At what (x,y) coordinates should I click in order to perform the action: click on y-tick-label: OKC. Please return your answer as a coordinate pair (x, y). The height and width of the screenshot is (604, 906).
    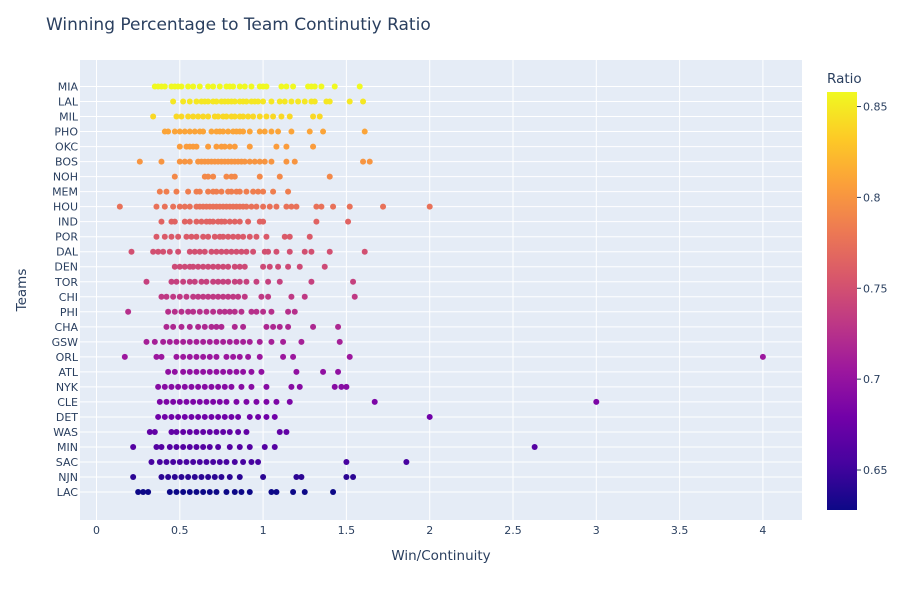
    Looking at the image, I should click on (66, 147).